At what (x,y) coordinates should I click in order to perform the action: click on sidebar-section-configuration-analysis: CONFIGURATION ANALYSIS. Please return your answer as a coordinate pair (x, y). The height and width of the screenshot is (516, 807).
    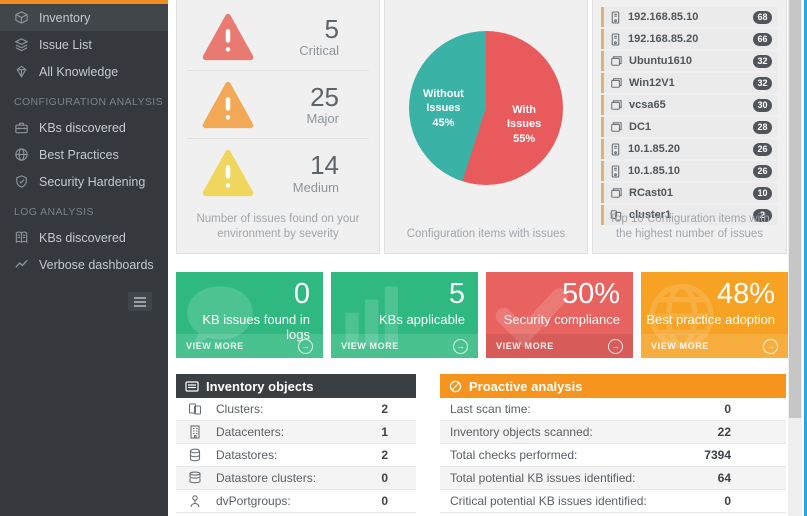
    Looking at the image, I should click on (89, 102).